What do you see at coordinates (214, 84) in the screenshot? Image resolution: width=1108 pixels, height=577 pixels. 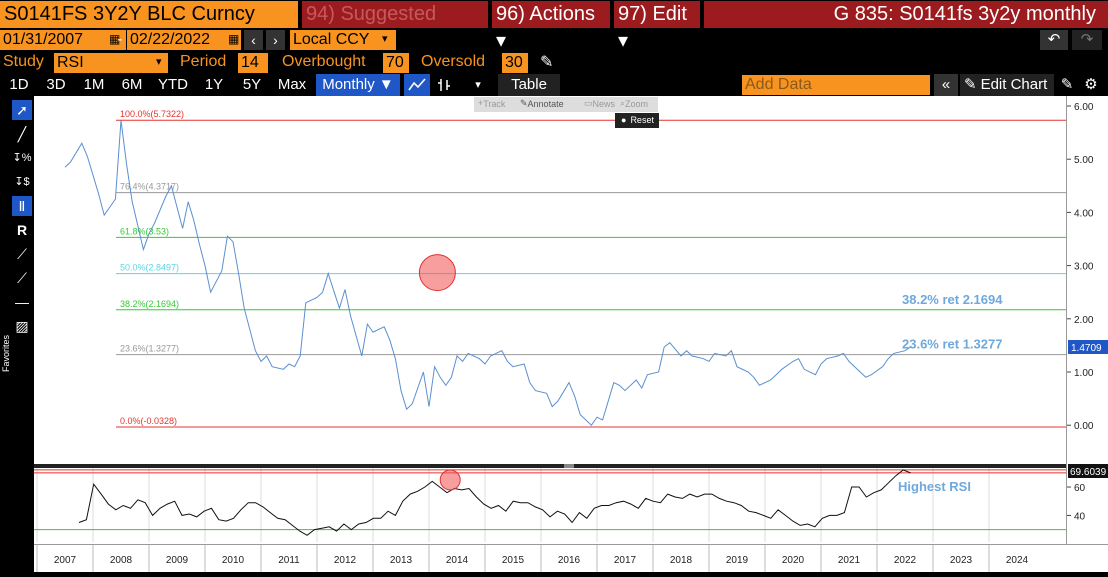 I see `range-1y: 1Y` at bounding box center [214, 84].